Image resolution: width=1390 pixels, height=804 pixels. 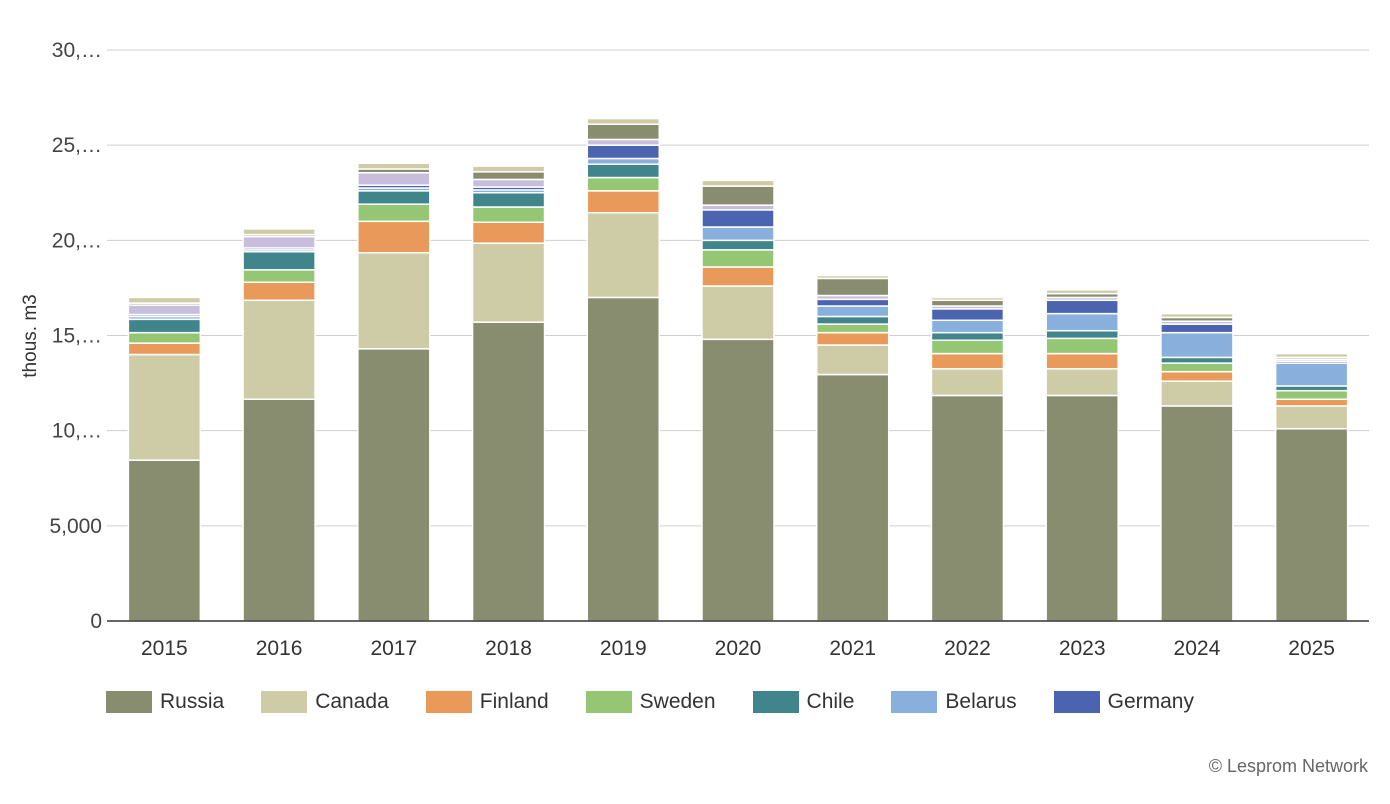 What do you see at coordinates (803, 702) in the screenshot?
I see `legend-item-chile: Chile` at bounding box center [803, 702].